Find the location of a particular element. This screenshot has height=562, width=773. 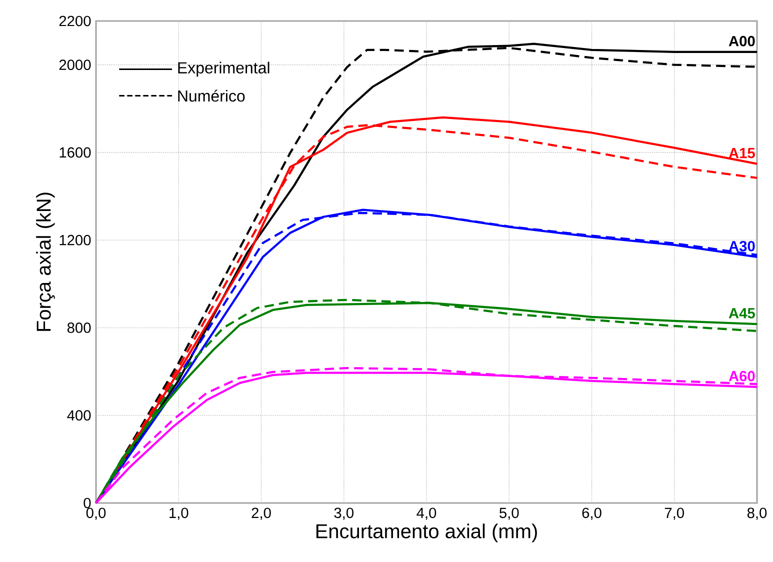

x-tick-label: 1,0 is located at coordinates (179, 514).